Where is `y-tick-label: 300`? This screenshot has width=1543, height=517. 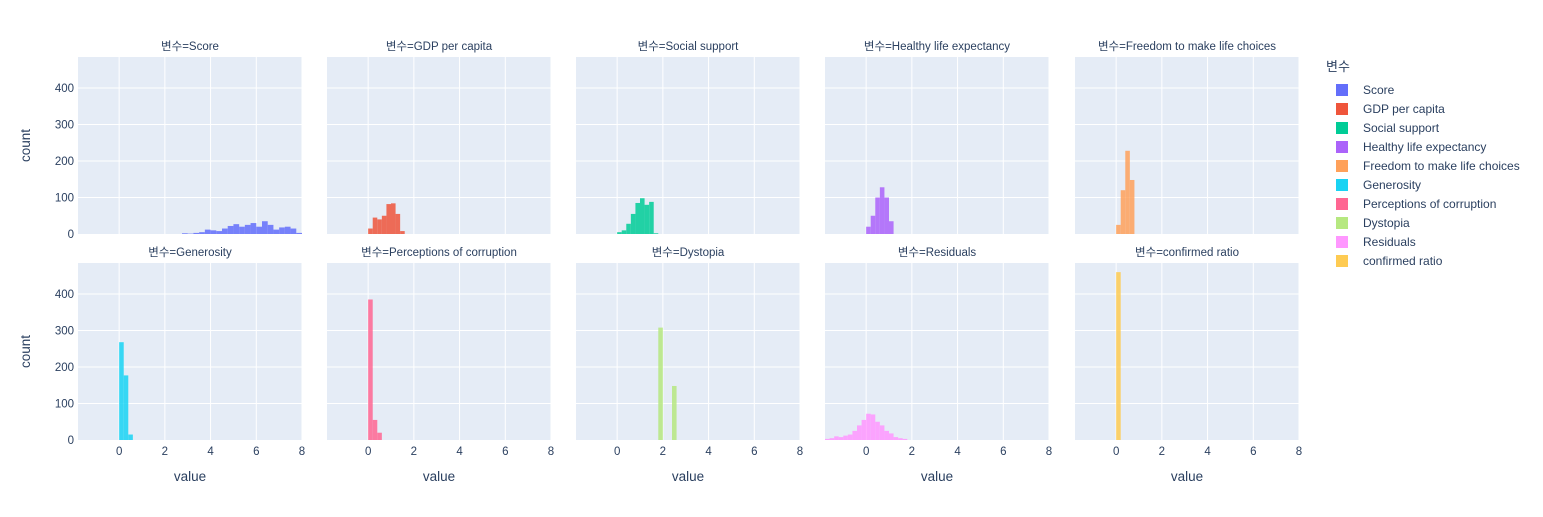 y-tick-label: 300 is located at coordinates (64, 126).